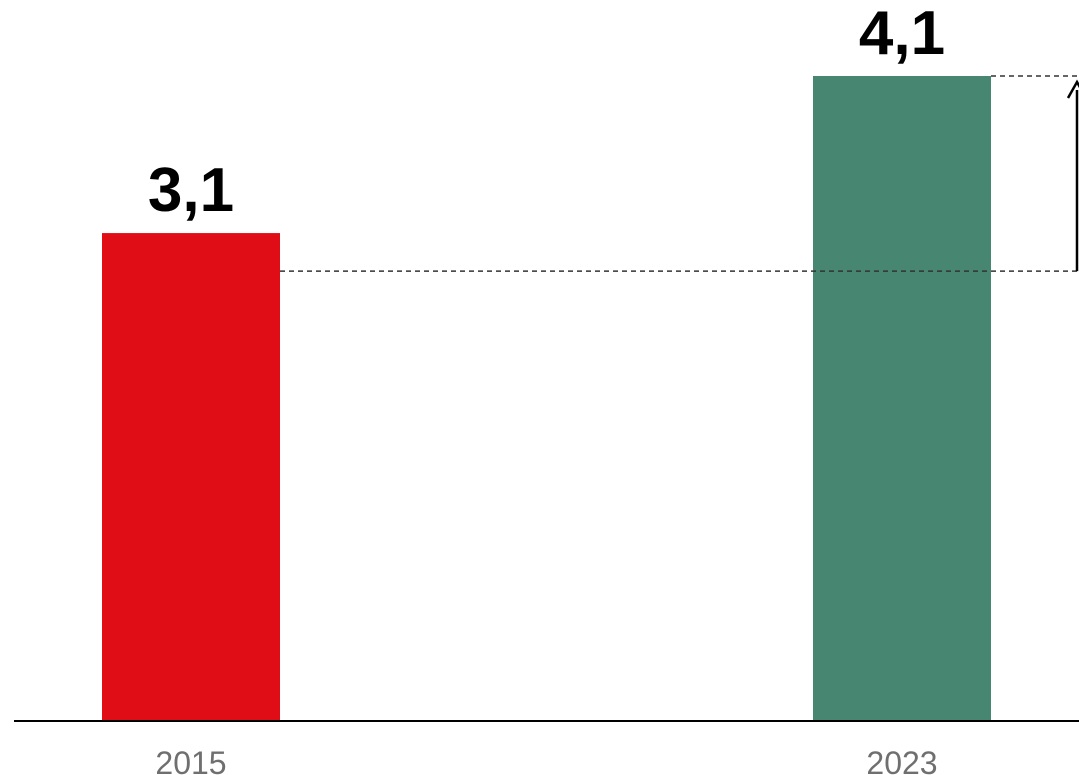 The width and height of the screenshot is (1079, 775). What do you see at coordinates (902, 34) in the screenshot?
I see `data-label-2023: 4,1` at bounding box center [902, 34].